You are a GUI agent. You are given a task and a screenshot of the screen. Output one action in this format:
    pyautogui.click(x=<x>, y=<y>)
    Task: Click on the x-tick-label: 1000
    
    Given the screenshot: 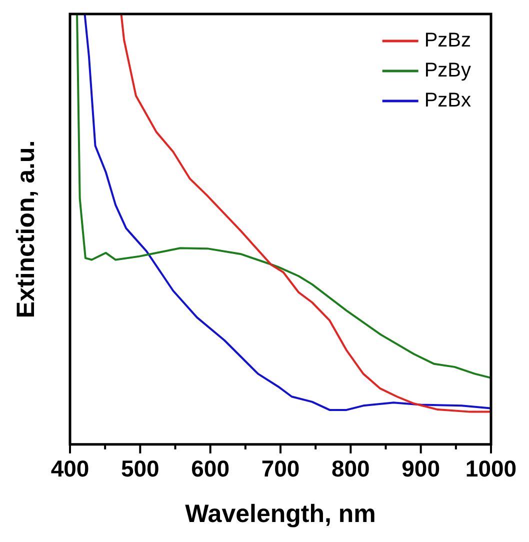 What is the action you would take?
    pyautogui.click(x=491, y=469)
    